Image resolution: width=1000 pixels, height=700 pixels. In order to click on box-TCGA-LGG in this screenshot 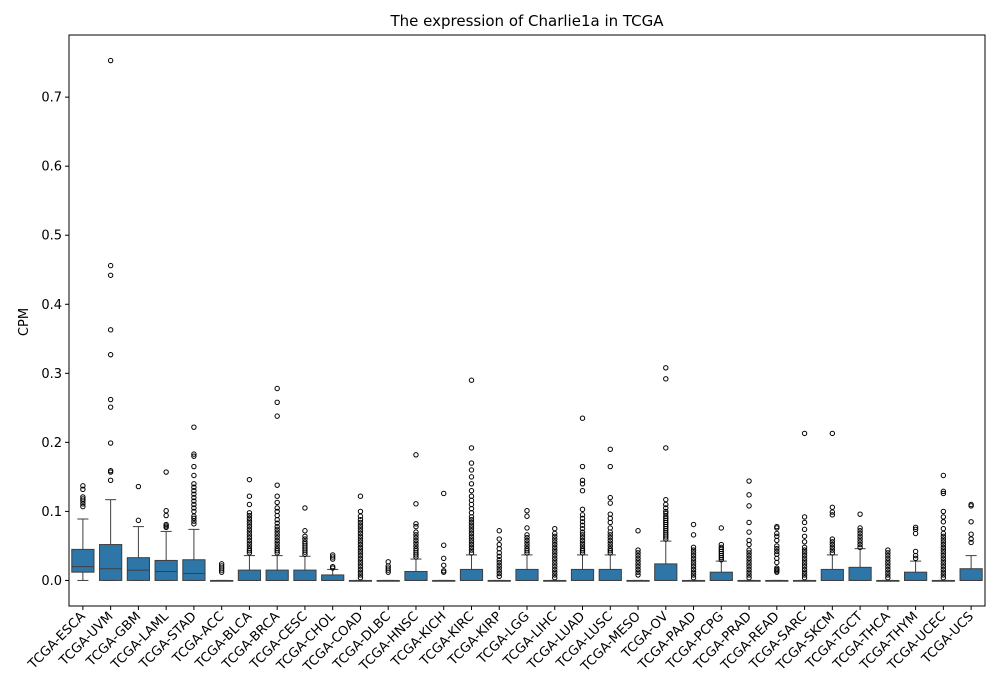, I will do `click(527, 544)`.